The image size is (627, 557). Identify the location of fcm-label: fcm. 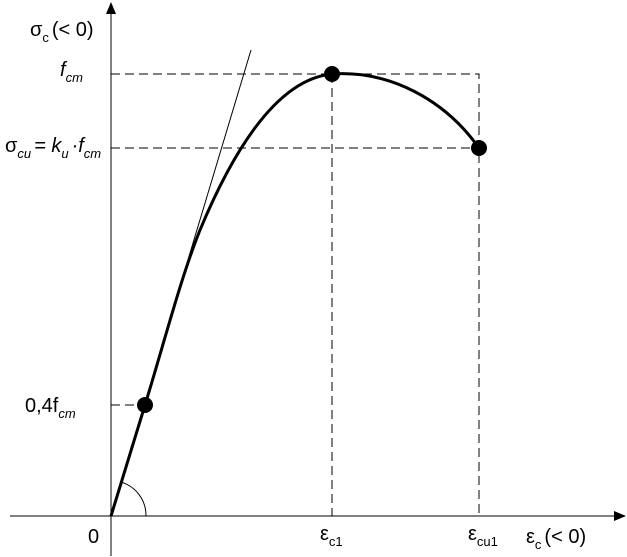
(71, 72).